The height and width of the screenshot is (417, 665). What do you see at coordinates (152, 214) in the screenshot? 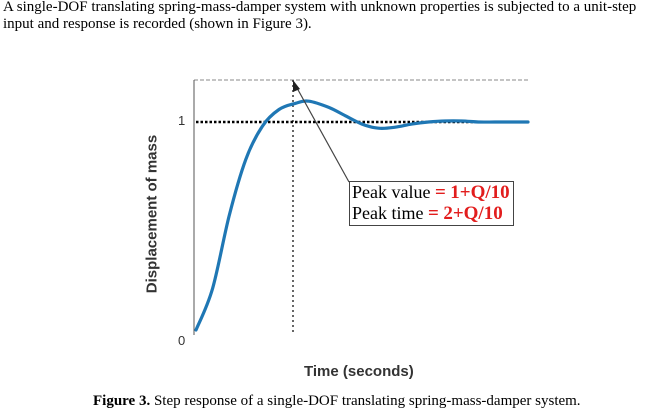
I see `y-axis-label: Displacement of mass` at bounding box center [152, 214].